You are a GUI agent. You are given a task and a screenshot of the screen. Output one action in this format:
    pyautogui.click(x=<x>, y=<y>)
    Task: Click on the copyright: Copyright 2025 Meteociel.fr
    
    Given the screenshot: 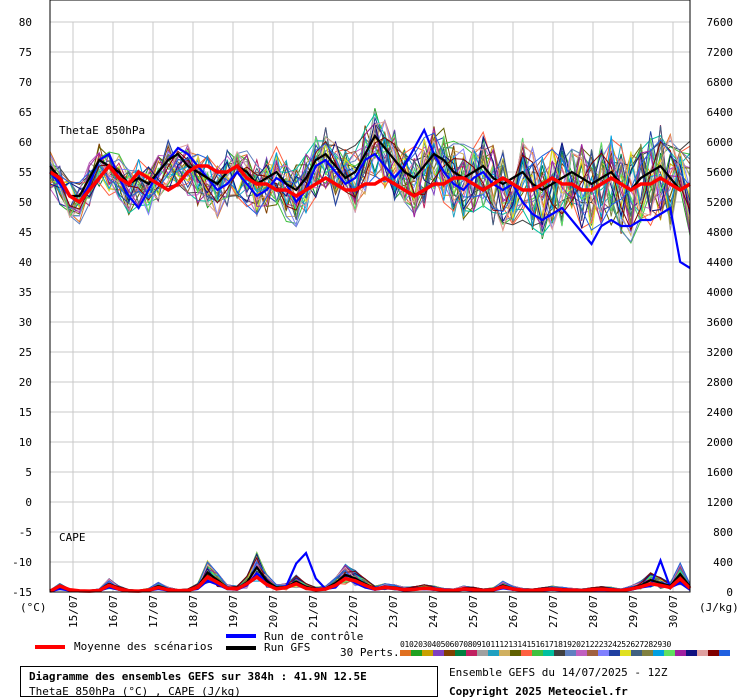 What is the action you would take?
    pyautogui.click(x=538, y=691)
    